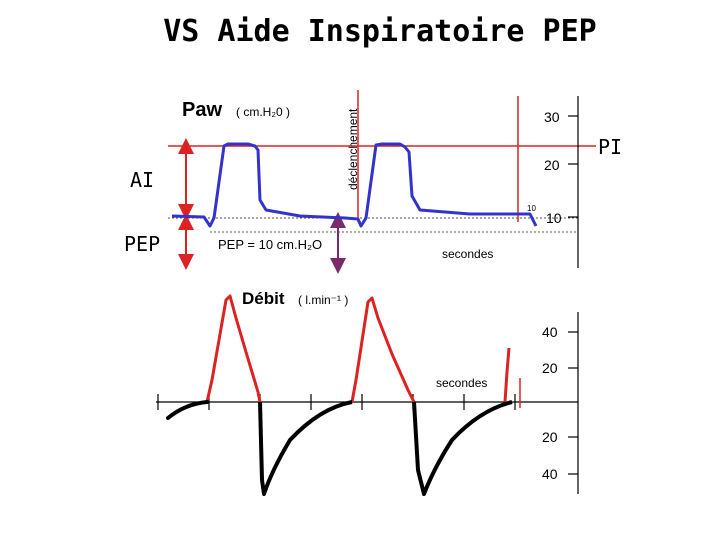  Describe the element at coordinates (202, 110) in the screenshot. I see `paw-label: Paw` at that location.